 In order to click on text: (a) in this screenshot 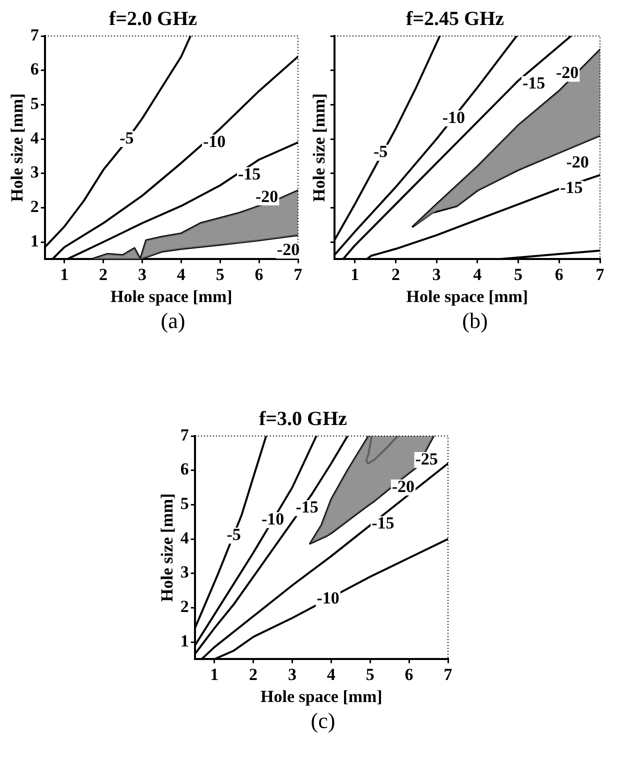, I will do `click(173, 321)`.